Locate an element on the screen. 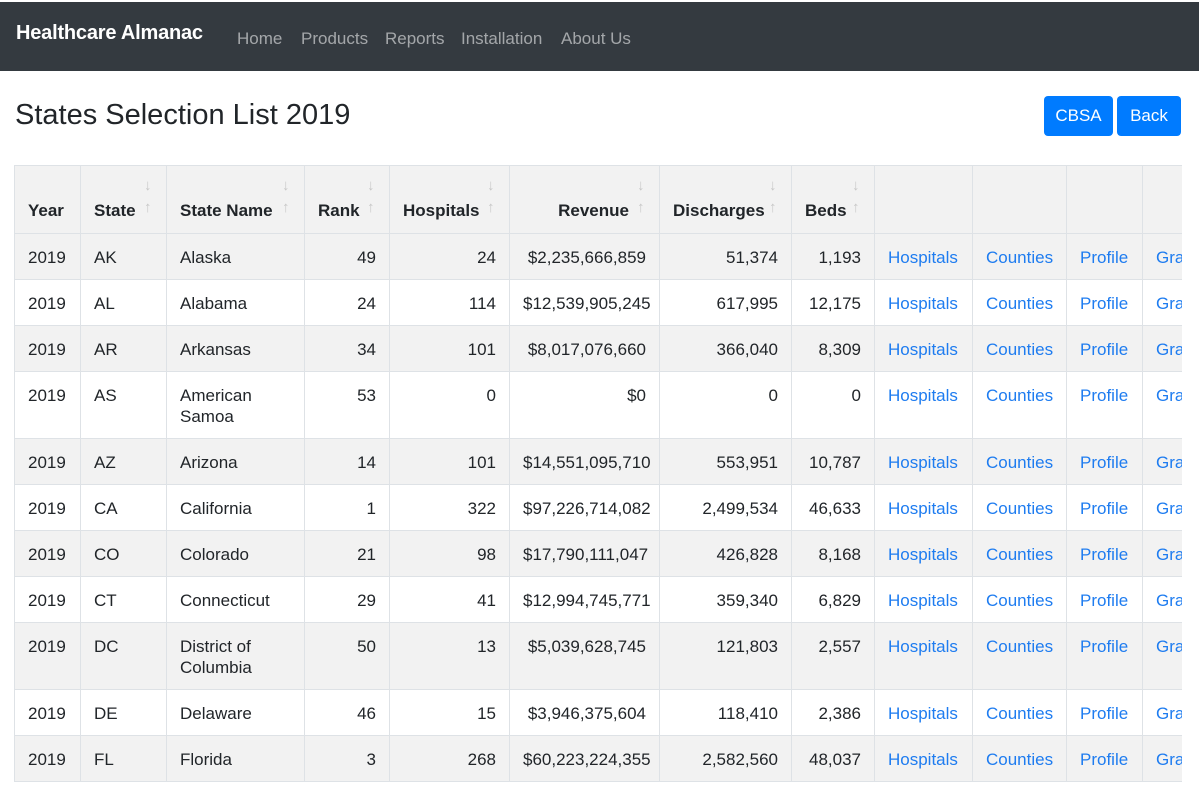  col-header-state-name: State Name ↓ ↑ is located at coordinates (235, 199).